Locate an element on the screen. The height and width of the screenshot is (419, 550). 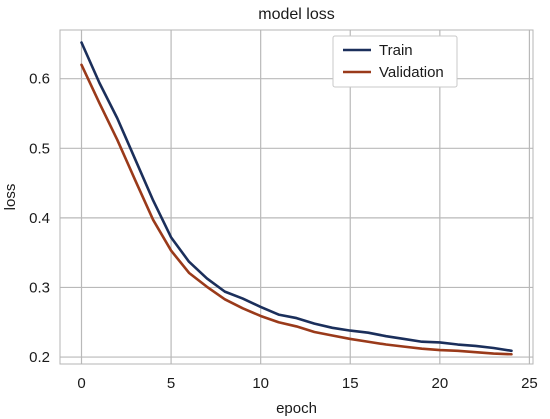
y-axis-label: loss is located at coordinates (10, 197).